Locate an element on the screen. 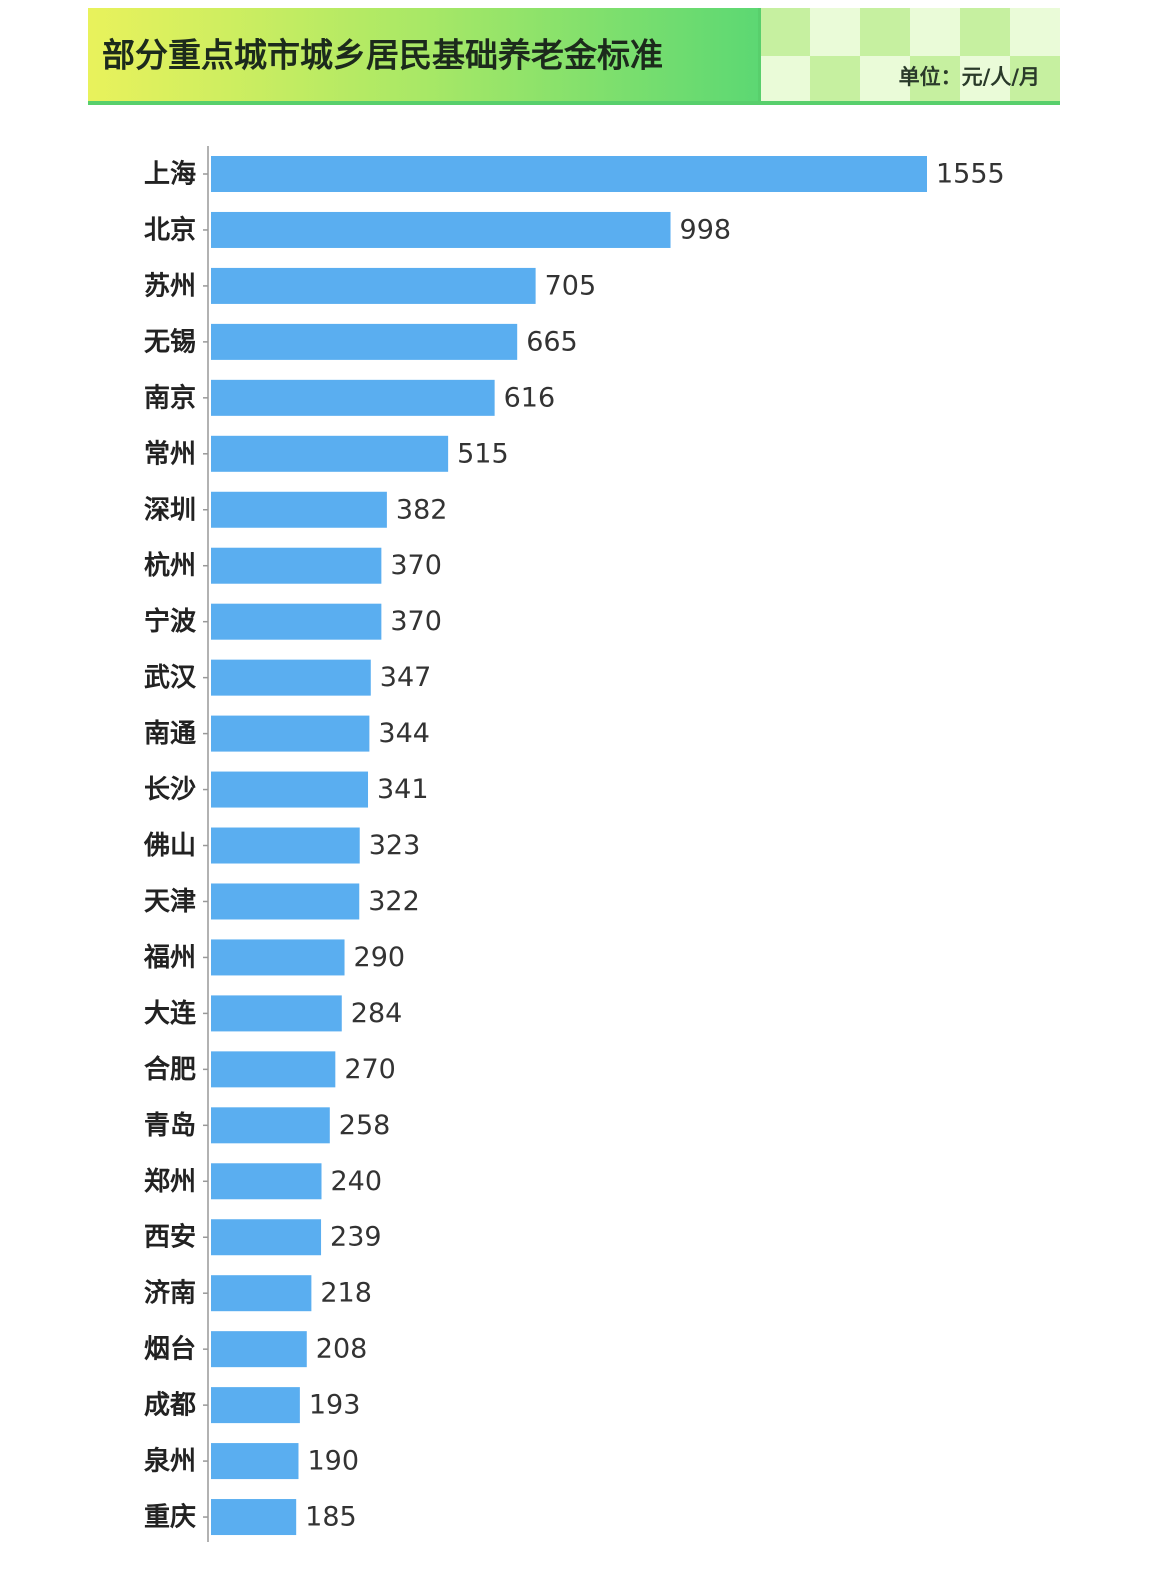 The width and height of the screenshot is (1156, 1578). category-label: 福州 is located at coordinates (169, 958).